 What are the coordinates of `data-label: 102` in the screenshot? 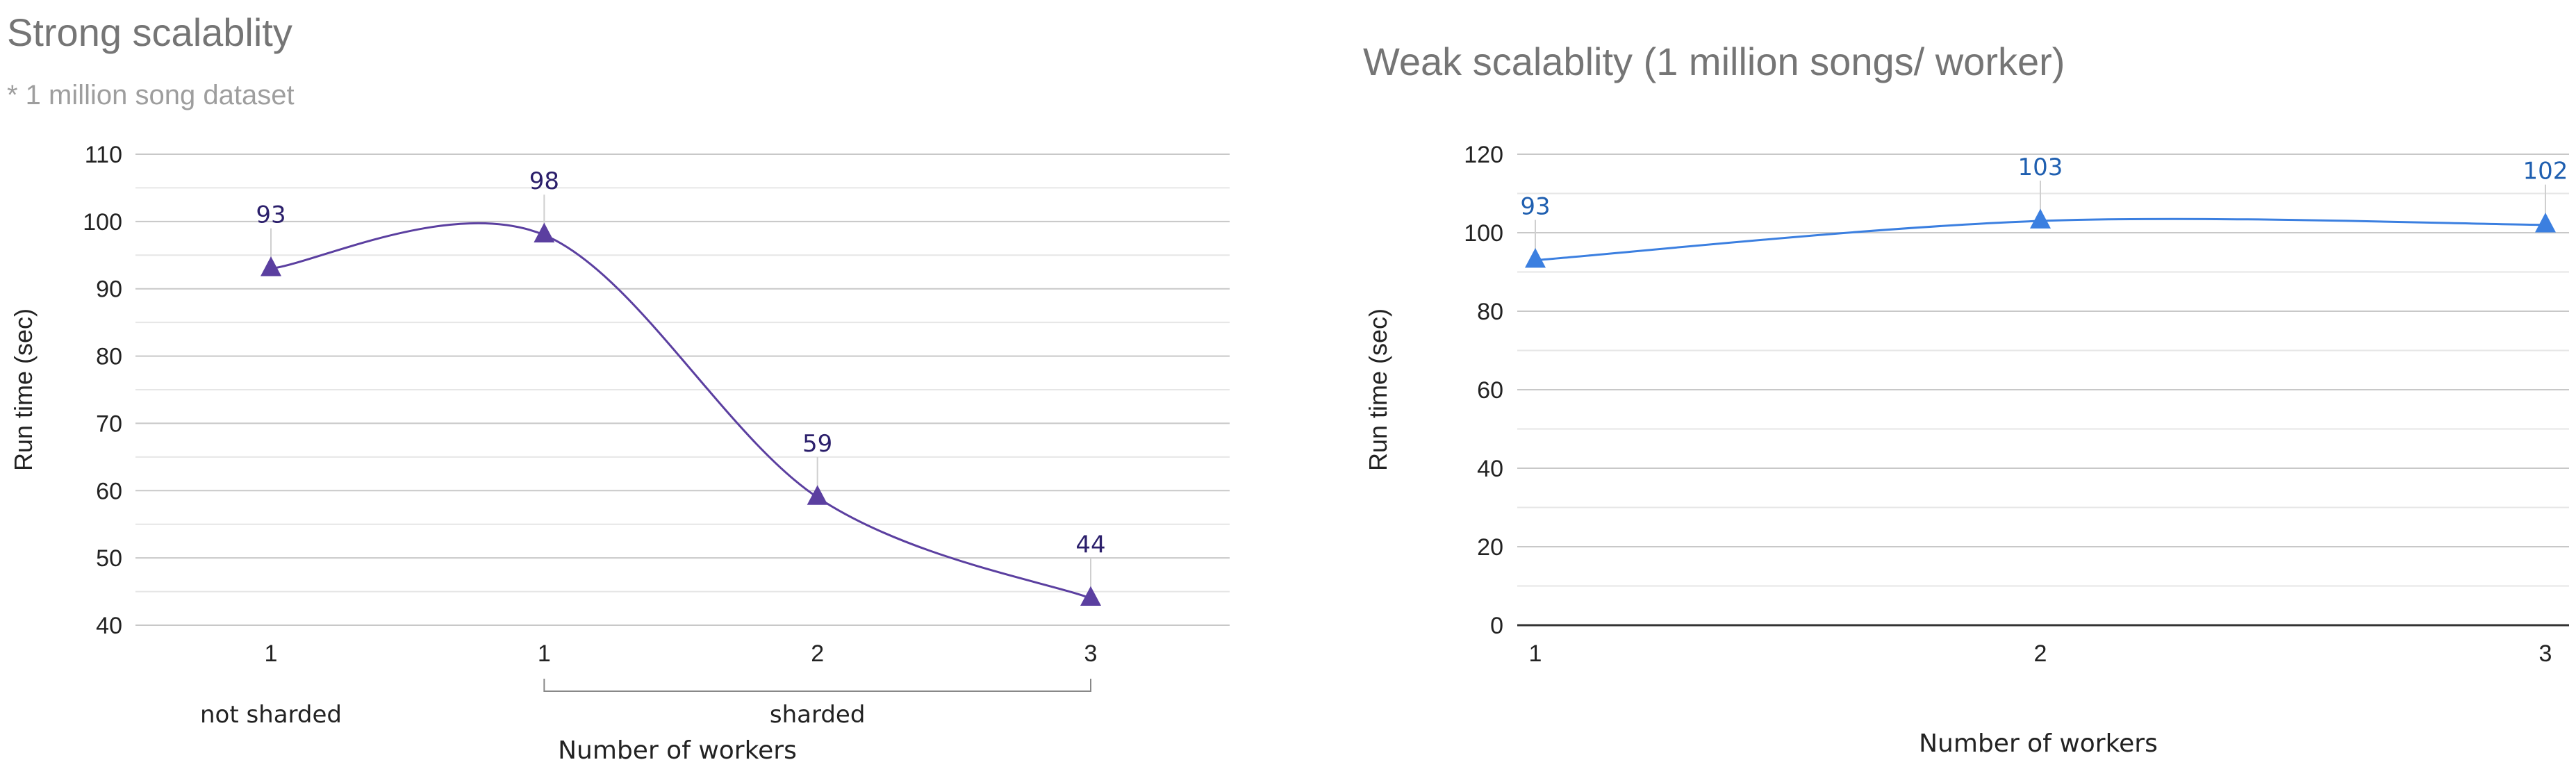 It's located at (2545, 172).